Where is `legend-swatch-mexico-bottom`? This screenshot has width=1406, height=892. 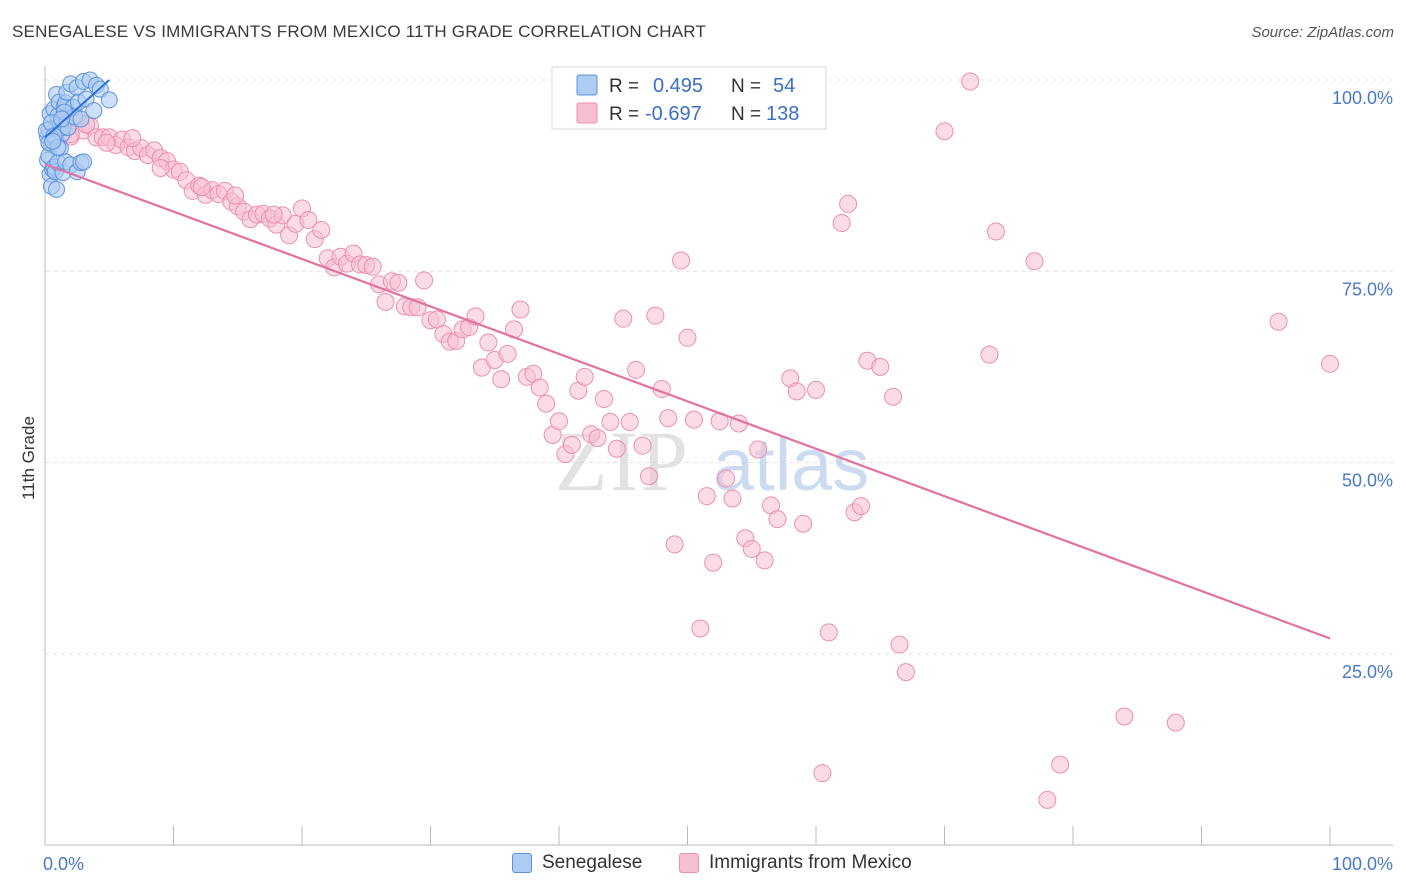 legend-swatch-mexico-bottom is located at coordinates (689, 863).